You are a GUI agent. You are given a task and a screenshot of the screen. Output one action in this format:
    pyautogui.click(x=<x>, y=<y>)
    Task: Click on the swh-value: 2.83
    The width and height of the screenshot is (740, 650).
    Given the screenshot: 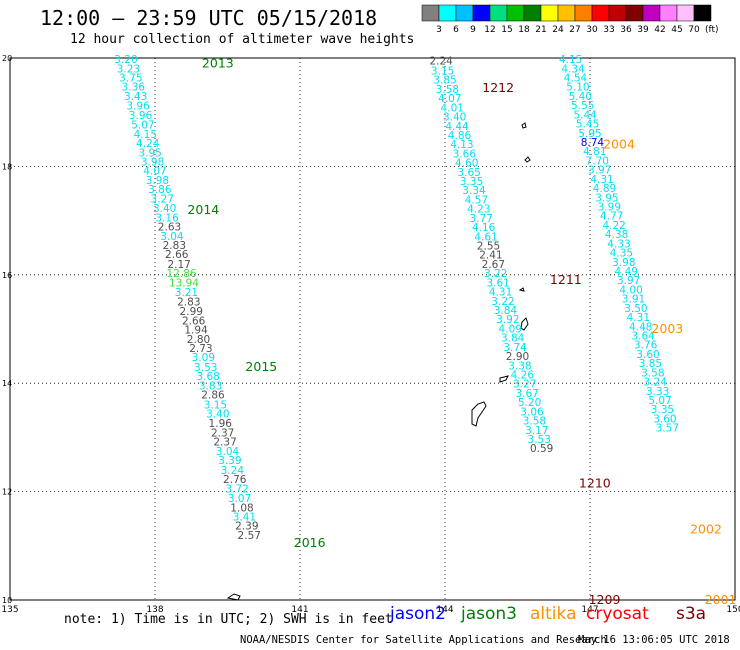 What is the action you would take?
    pyautogui.click(x=188, y=302)
    